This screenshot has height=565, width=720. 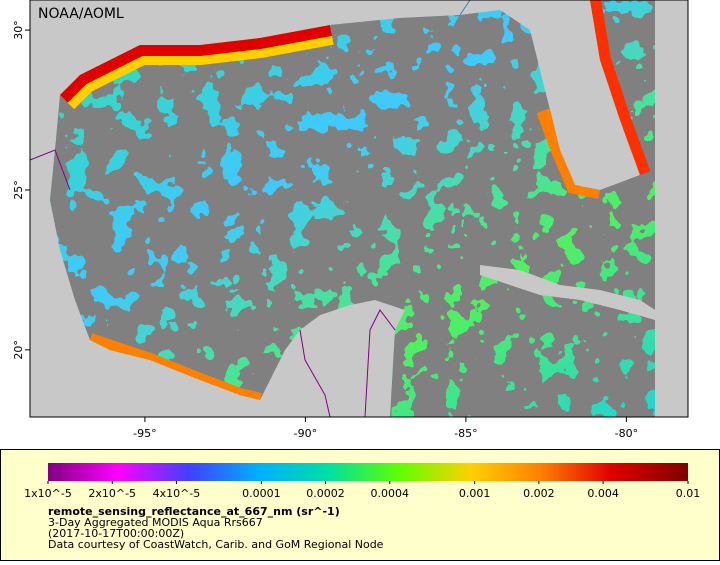 What do you see at coordinates (390, 493) in the screenshot?
I see `colorbar-tick-label: 0.0004` at bounding box center [390, 493].